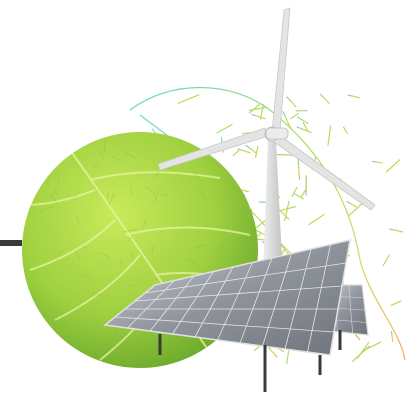 This screenshot has width=406, height=397. What do you see at coordinates (277, 133) in the screenshot?
I see `turbine-nacelle` at bounding box center [277, 133].